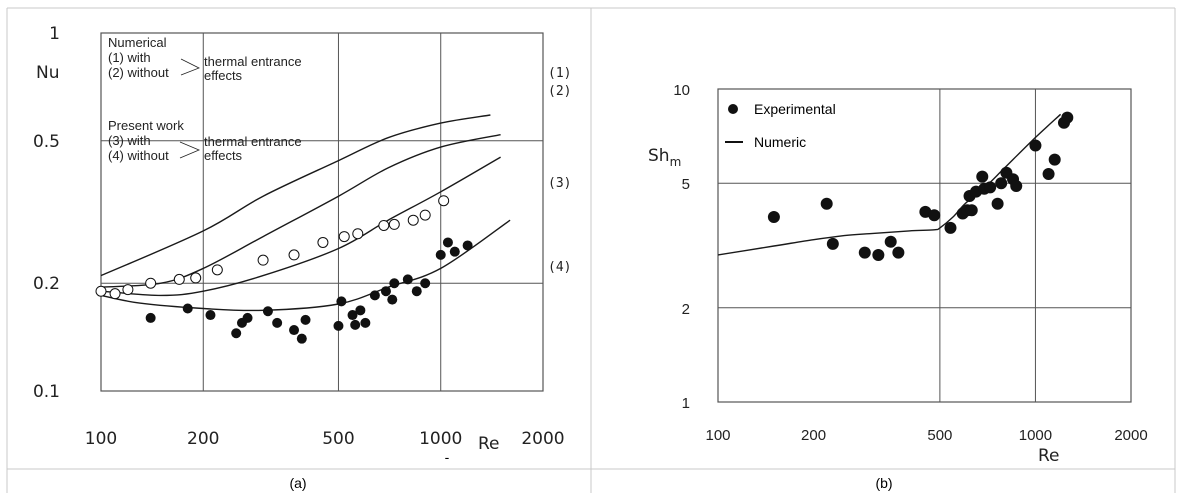 Image resolution: width=1181 pixels, height=493 pixels. I want to click on anno-numerical-right1: thermal entrance, so click(253, 61).